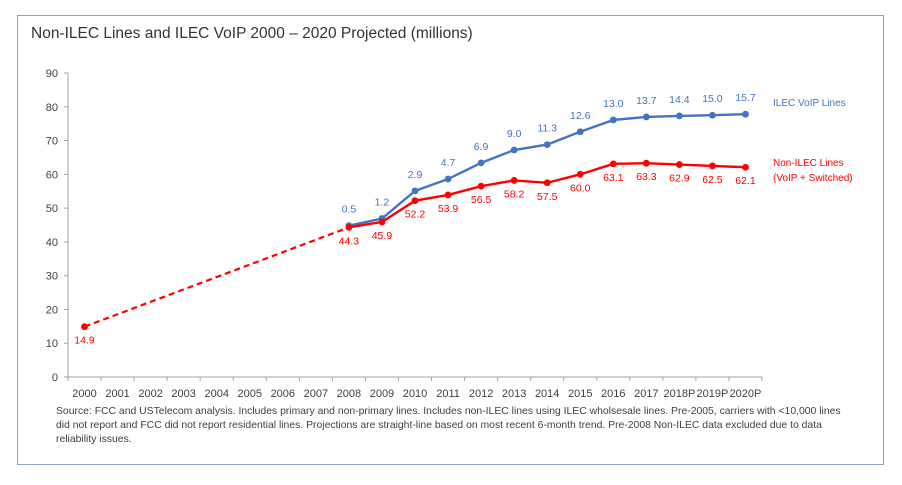  I want to click on data-label: 44.3, so click(349, 241).